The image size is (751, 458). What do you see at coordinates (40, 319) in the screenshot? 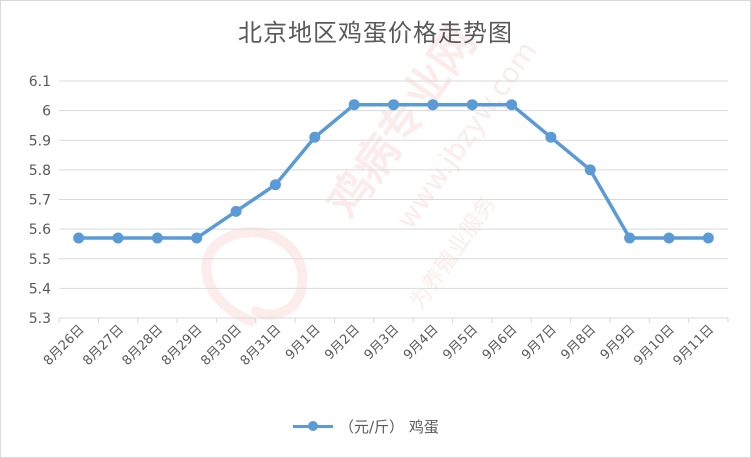
I see `y-tick-label: 5.3` at bounding box center [40, 319].